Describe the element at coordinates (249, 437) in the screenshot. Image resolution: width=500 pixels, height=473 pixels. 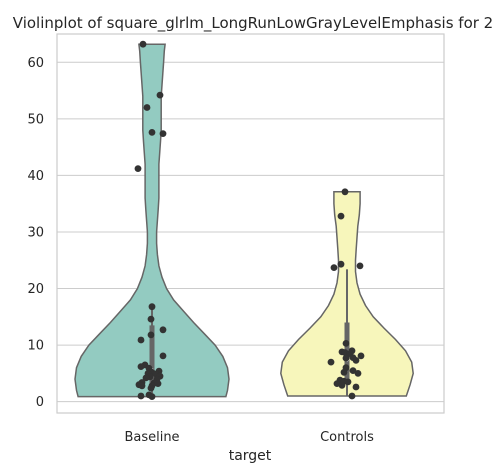
I see `x-axis-ticks: Baseline Controls` at that location.